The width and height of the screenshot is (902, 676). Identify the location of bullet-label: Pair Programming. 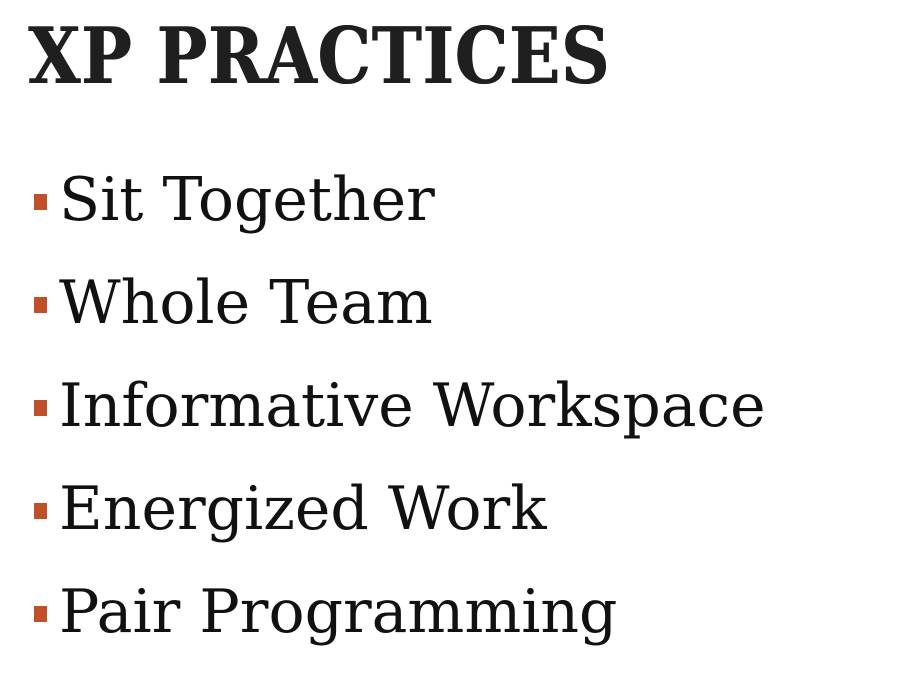
(338, 611).